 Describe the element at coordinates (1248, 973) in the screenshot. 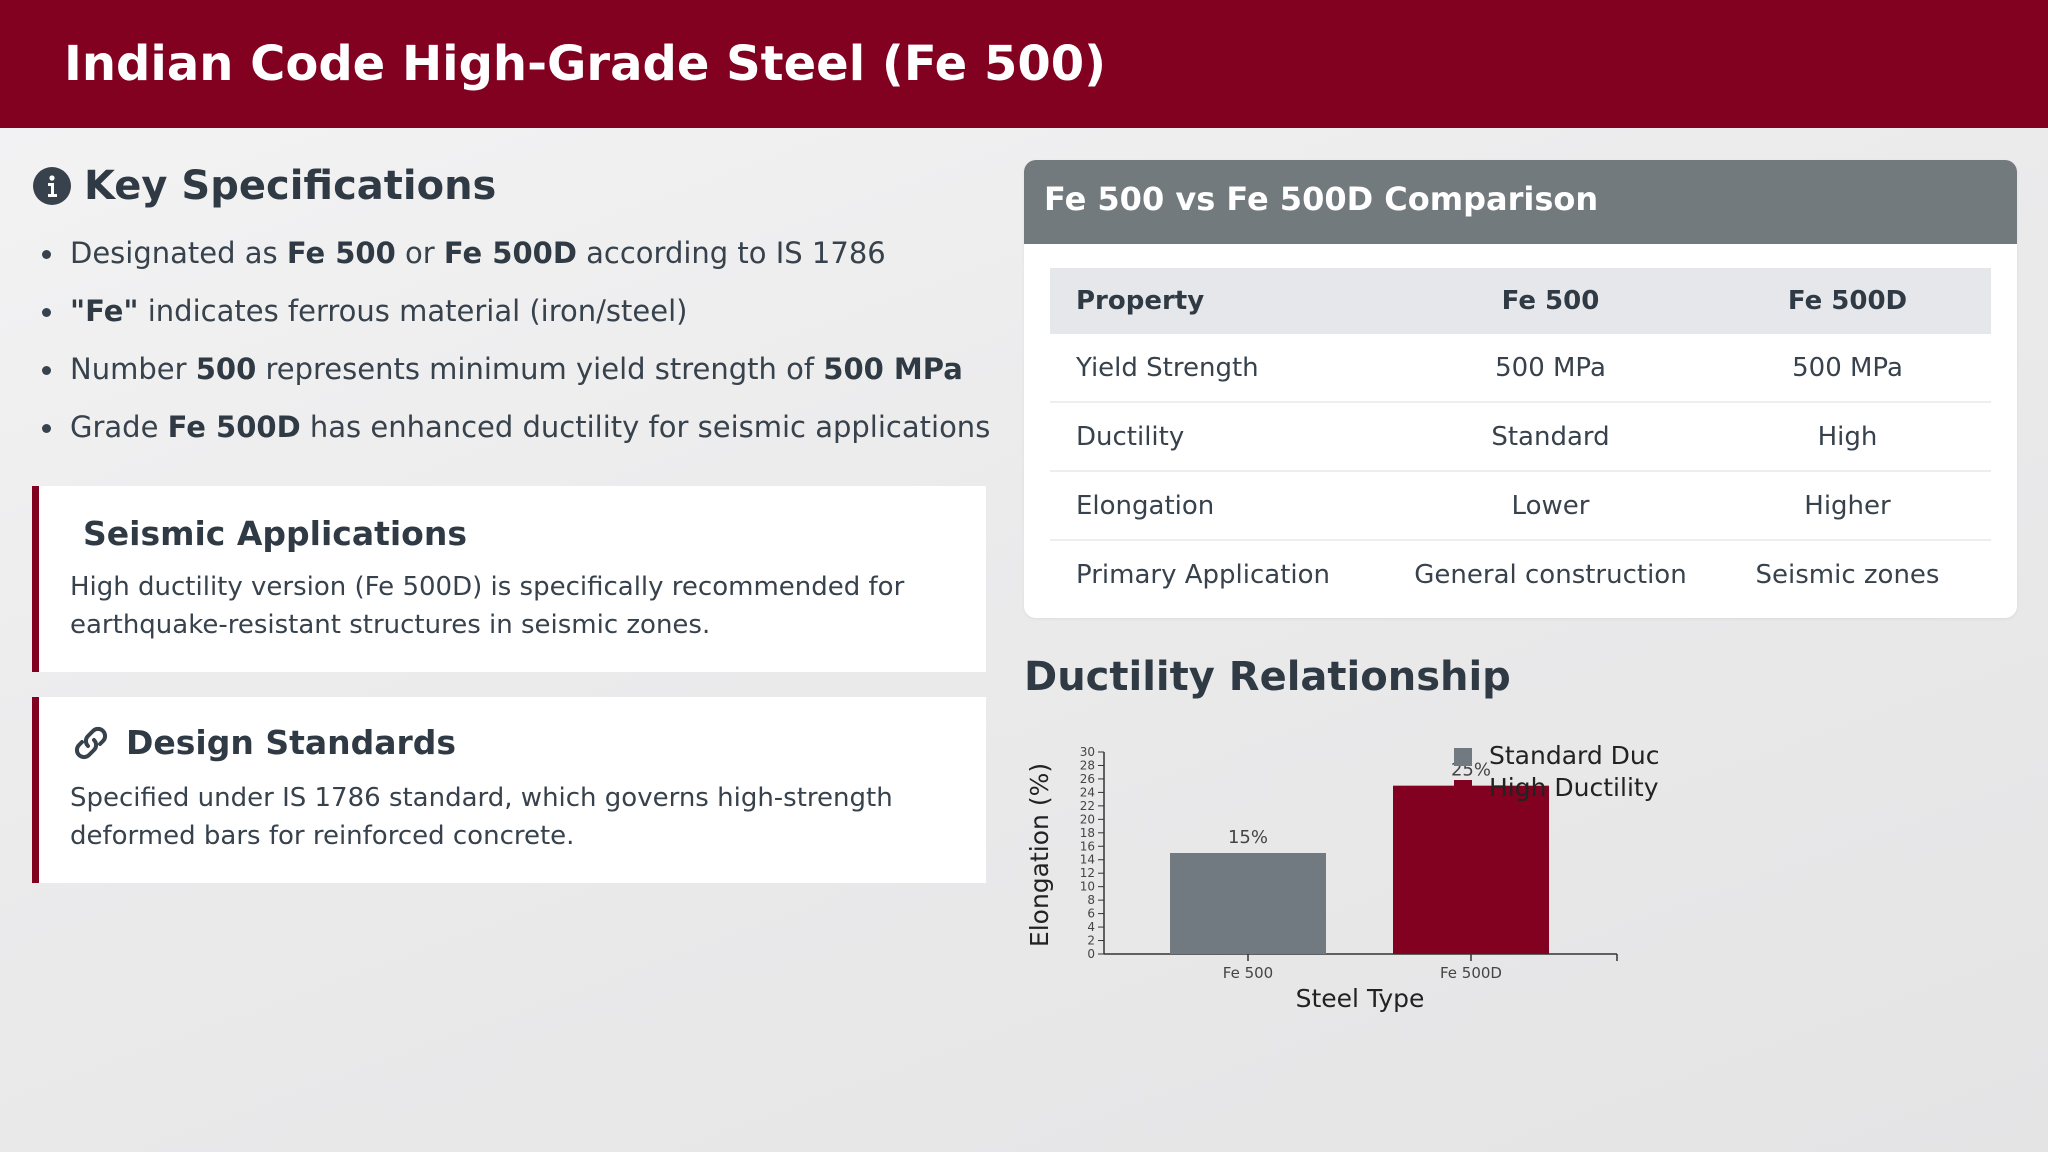

I see `x-tick-label: Fe 500` at that location.